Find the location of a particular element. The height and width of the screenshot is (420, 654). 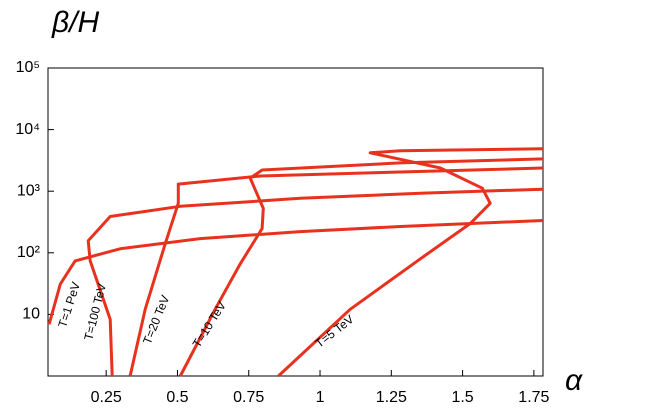

y-tick-label: 10³ is located at coordinates (29, 190).